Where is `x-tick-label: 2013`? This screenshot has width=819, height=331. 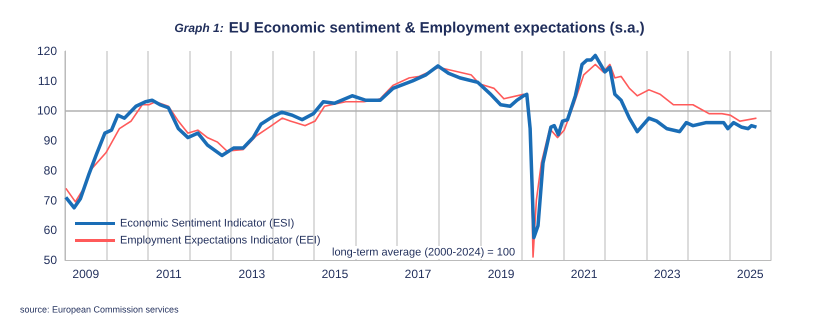
x-tick-label: 2013 is located at coordinates (252, 274).